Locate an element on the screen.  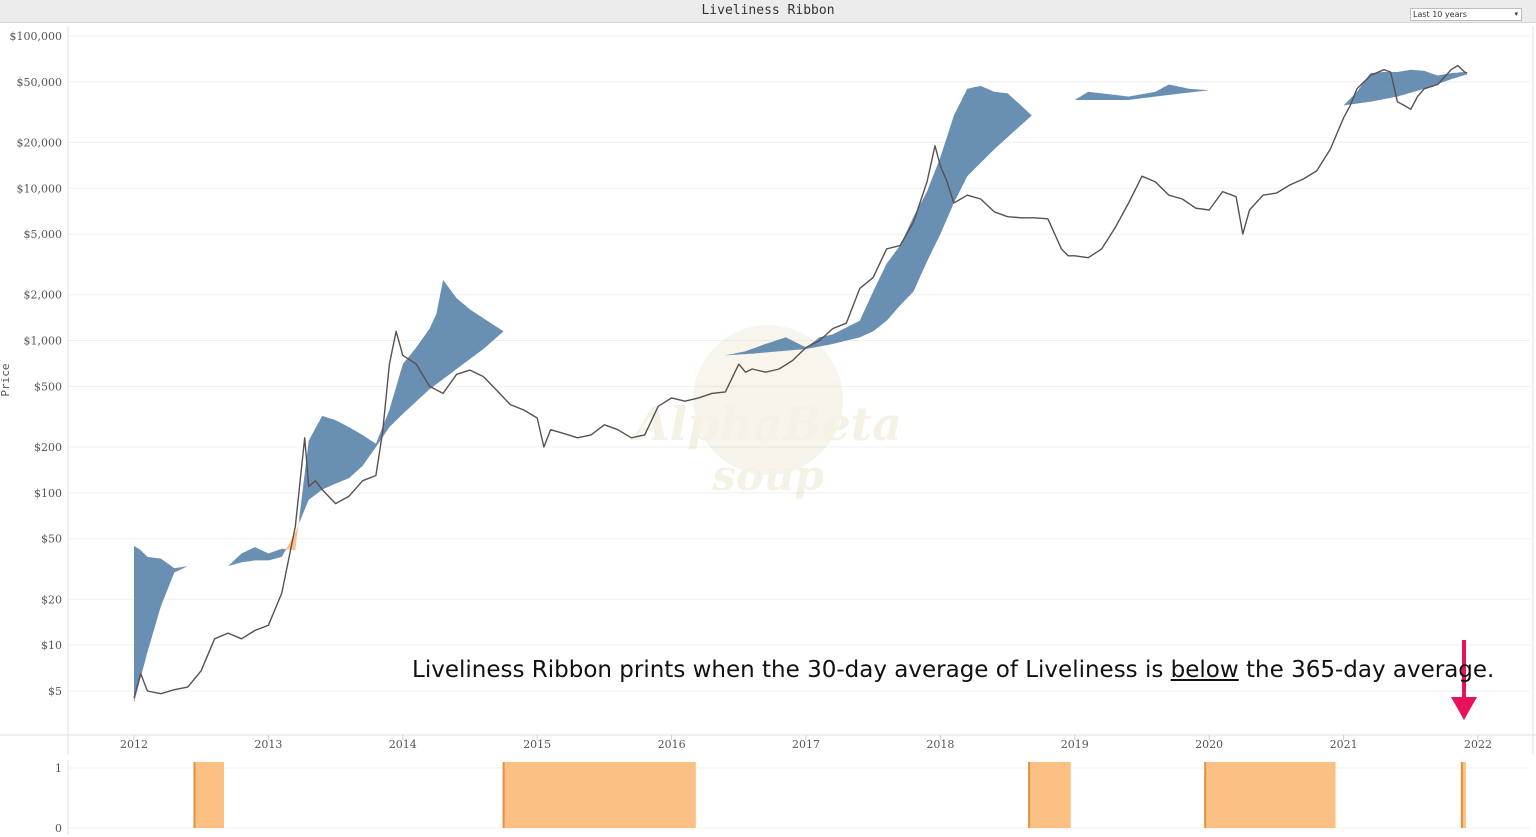
signal-y-tick: 1 is located at coordinates (58, 768).